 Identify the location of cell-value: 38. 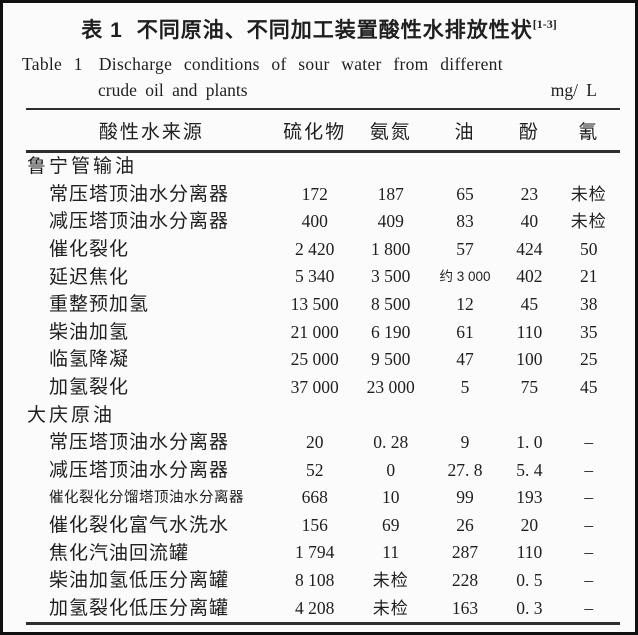
(589, 304).